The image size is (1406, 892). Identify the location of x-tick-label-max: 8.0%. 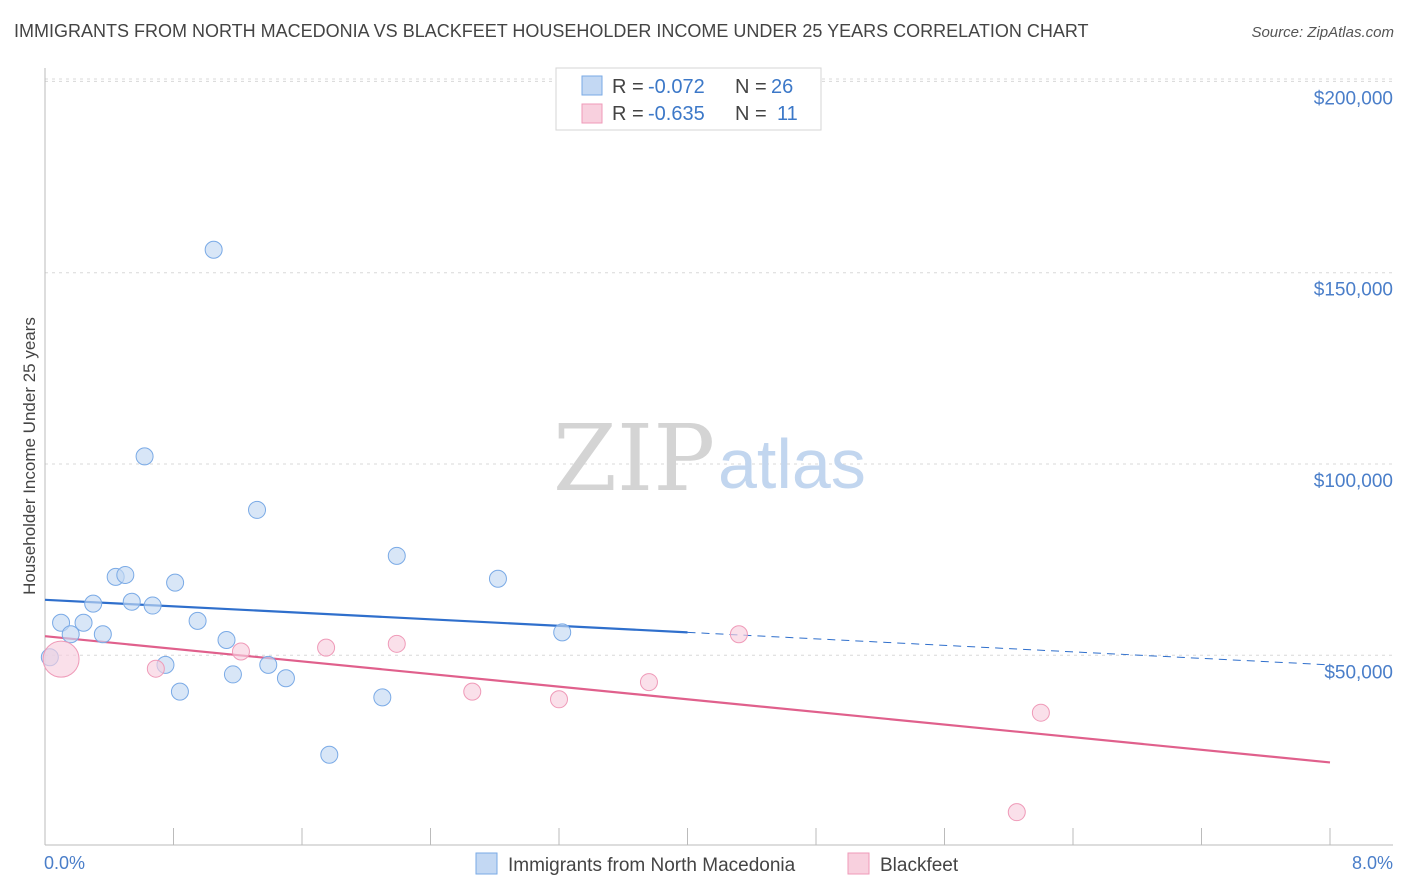
(1372, 863).